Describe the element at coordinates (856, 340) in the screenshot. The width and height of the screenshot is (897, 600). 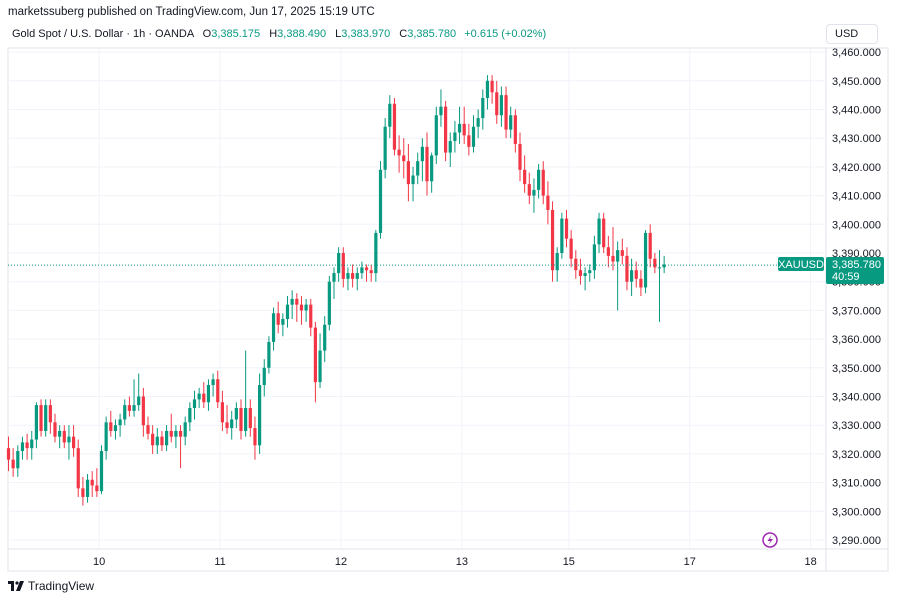
I see `y-tick-label: 3,360.000` at that location.